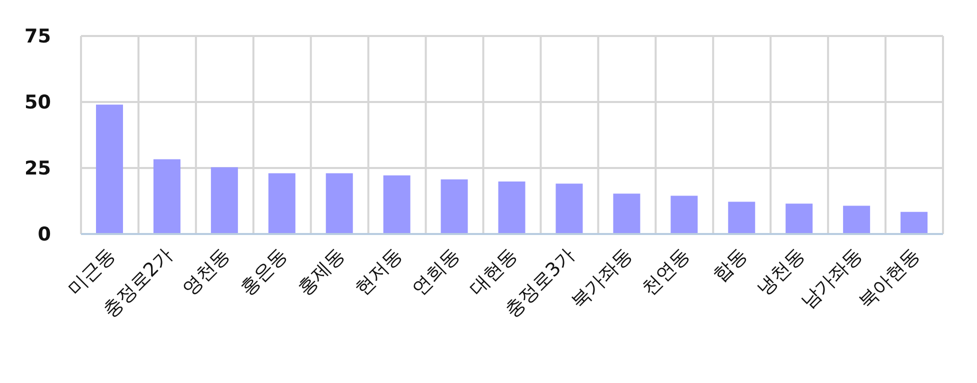 This screenshot has width=977, height=383. I want to click on x-tick-label: 합동, so click(730, 265).